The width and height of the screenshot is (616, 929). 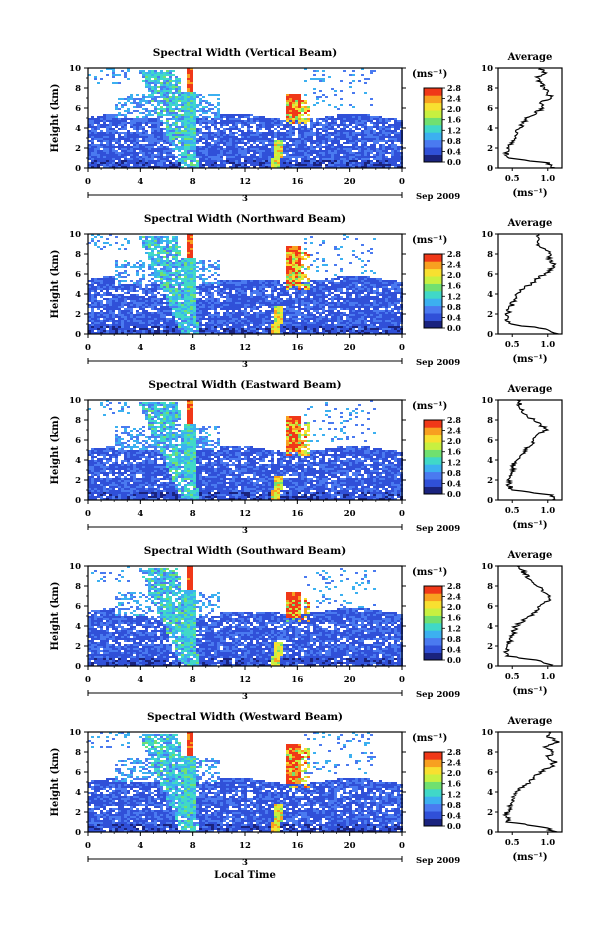 What do you see at coordinates (429, 572) in the screenshot?
I see `colorbar-unit: (ms⁻¹)` at bounding box center [429, 572].